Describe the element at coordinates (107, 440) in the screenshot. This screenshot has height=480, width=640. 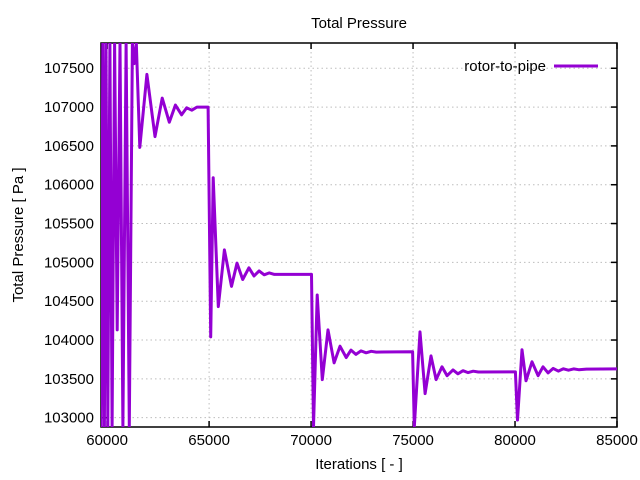
I see `x-tick-label: 60000` at that location.